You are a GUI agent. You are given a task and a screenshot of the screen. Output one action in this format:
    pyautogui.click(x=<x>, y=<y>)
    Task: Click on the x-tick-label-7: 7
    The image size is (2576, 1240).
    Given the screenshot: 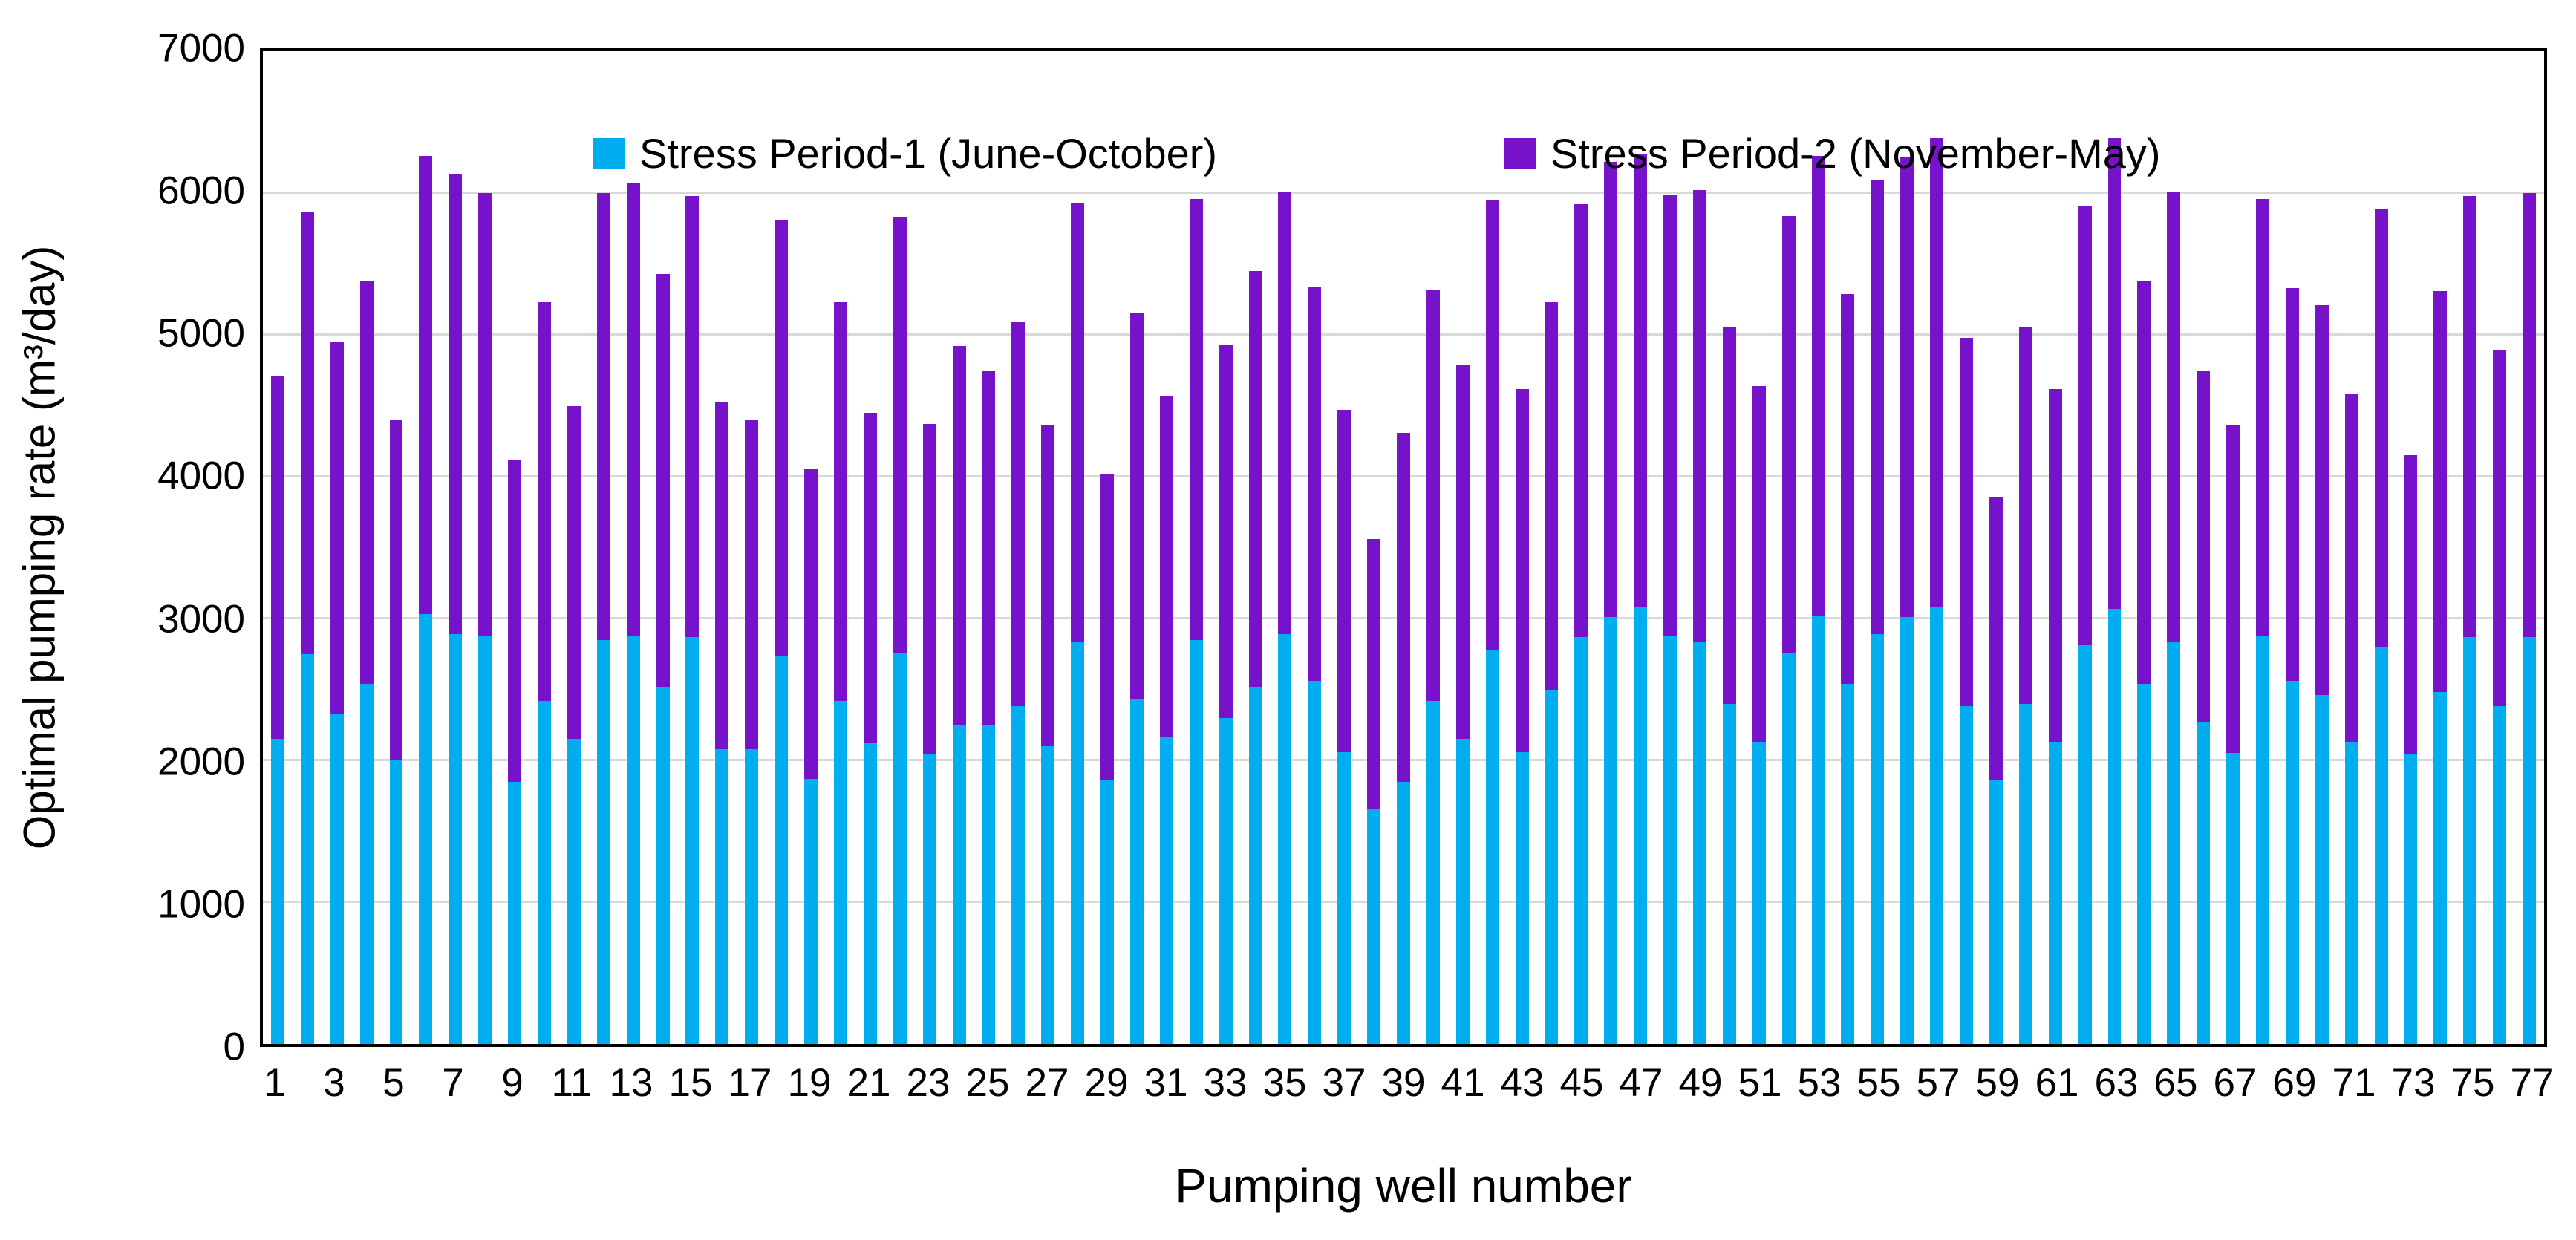 What is the action you would take?
    pyautogui.click(x=453, y=1083)
    